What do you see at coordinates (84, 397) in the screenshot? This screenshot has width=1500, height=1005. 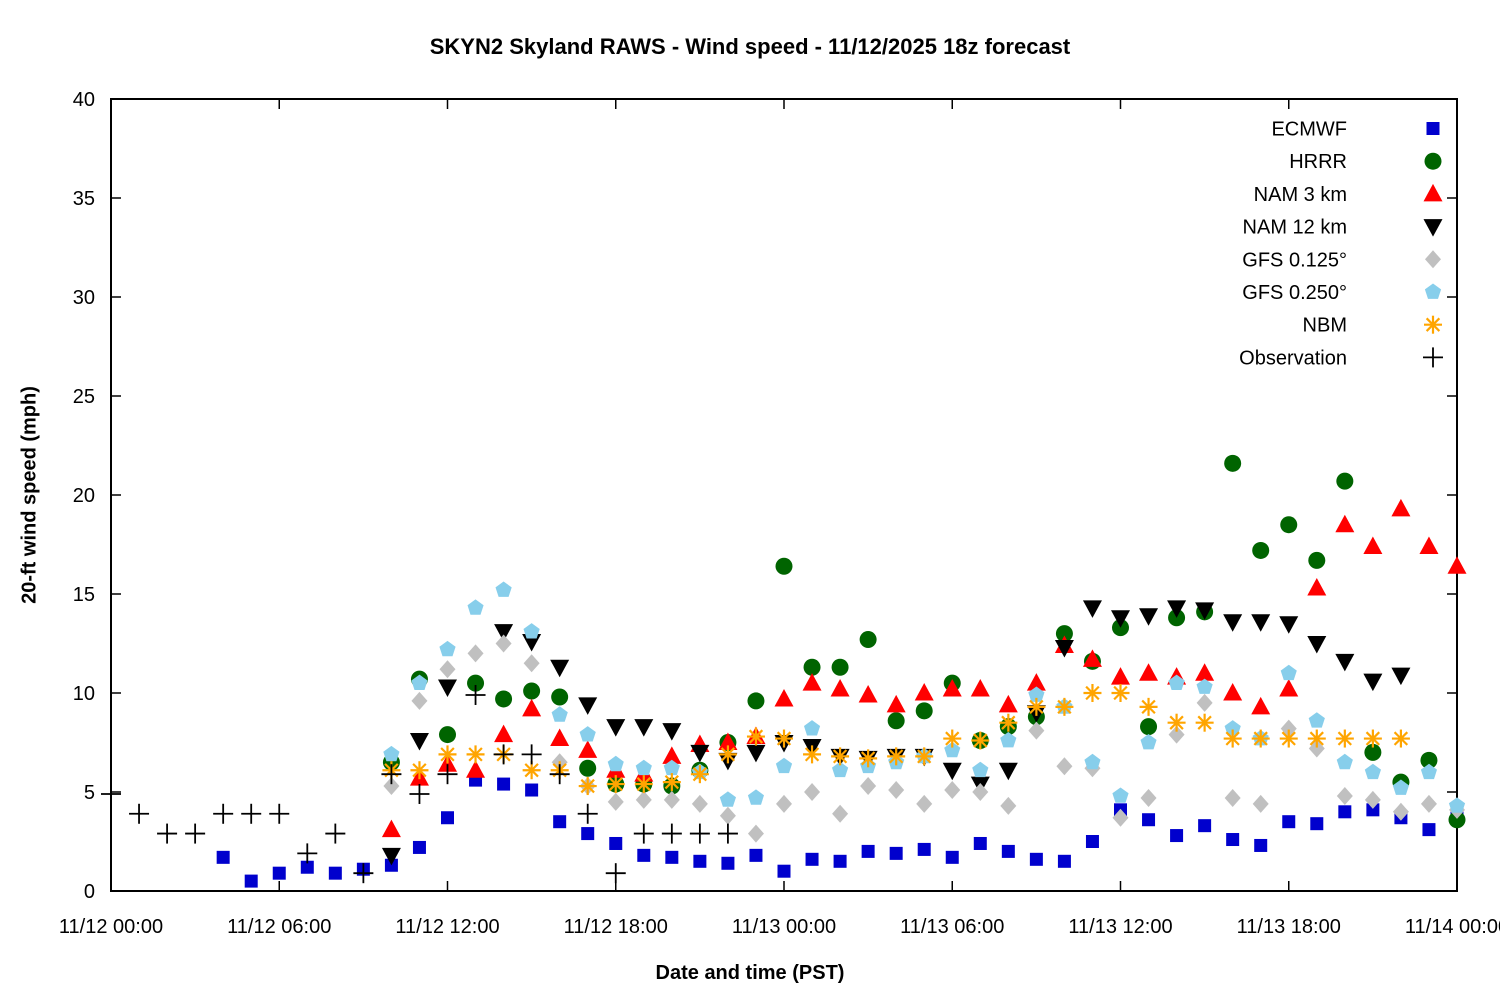 I see `y-tick-label: 25` at bounding box center [84, 397].